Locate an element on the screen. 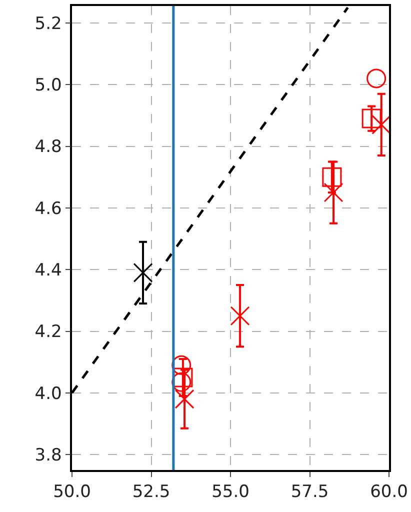 Image resolution: width=411 pixels, height=512 pixels. y-tick-label: 3.8 is located at coordinates (48, 456).